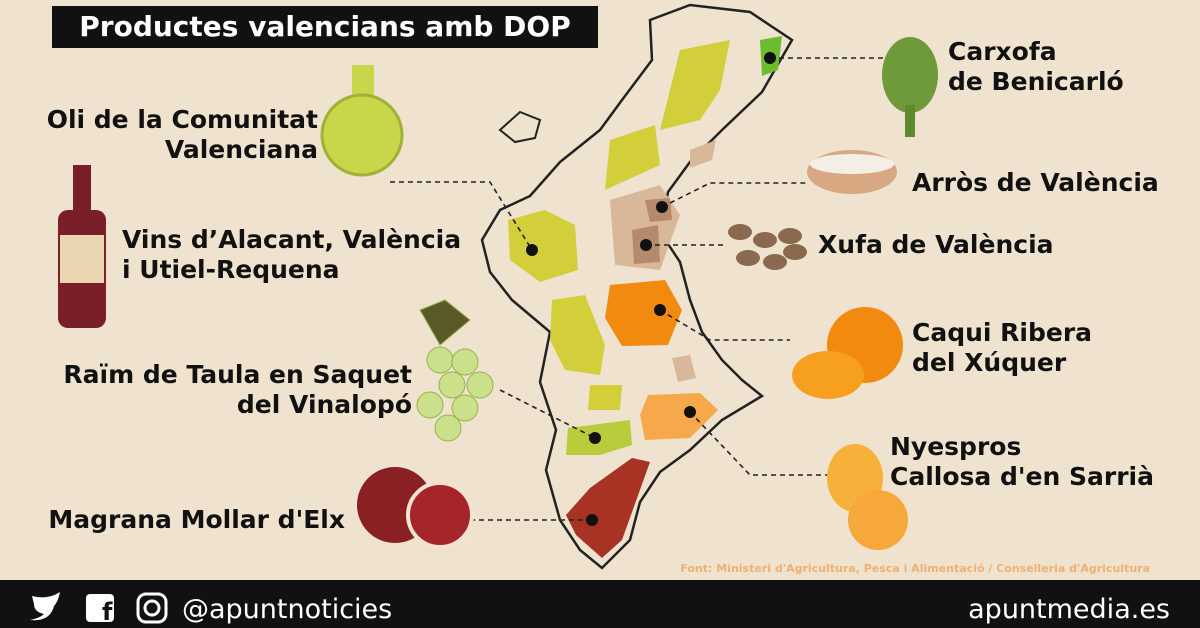 This screenshot has height=628, width=1200. I want to click on footer, so click(600, 604).